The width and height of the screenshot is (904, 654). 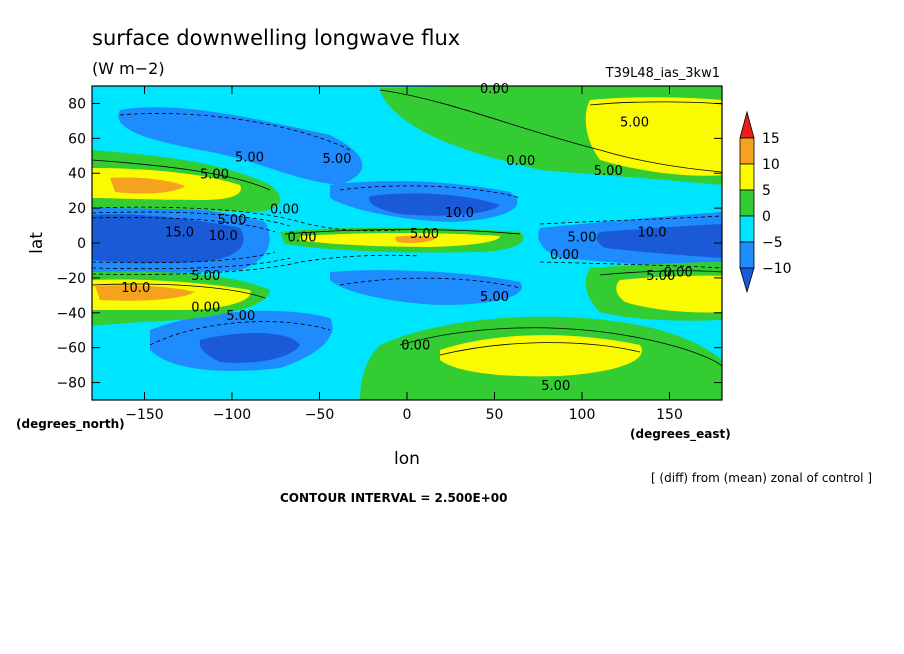 I want to click on colorbar-label: 10, so click(x=771, y=165).